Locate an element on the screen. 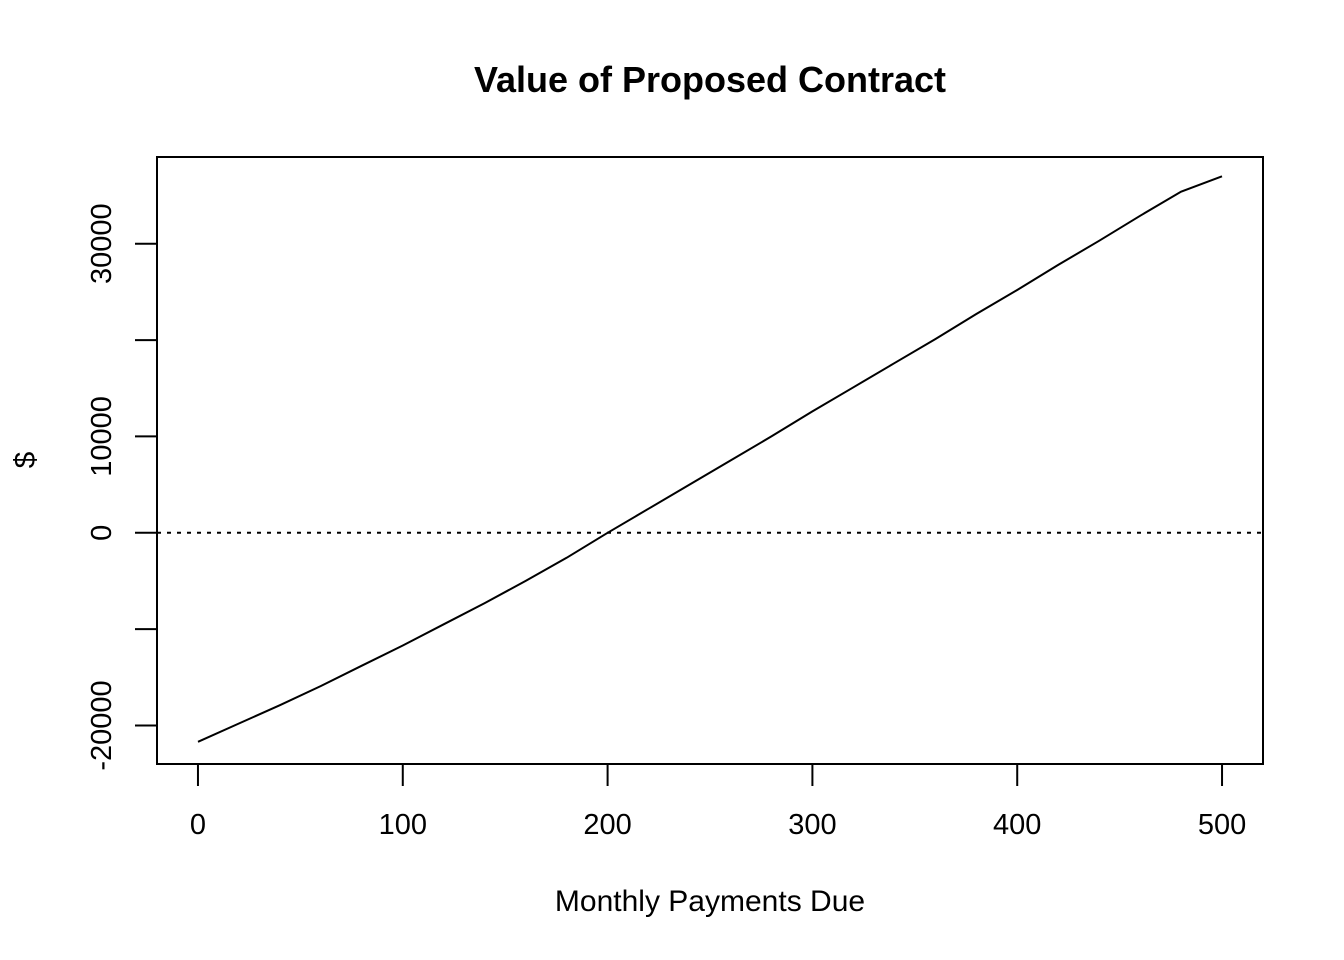  x-tick-label: 500 is located at coordinates (1222, 825).